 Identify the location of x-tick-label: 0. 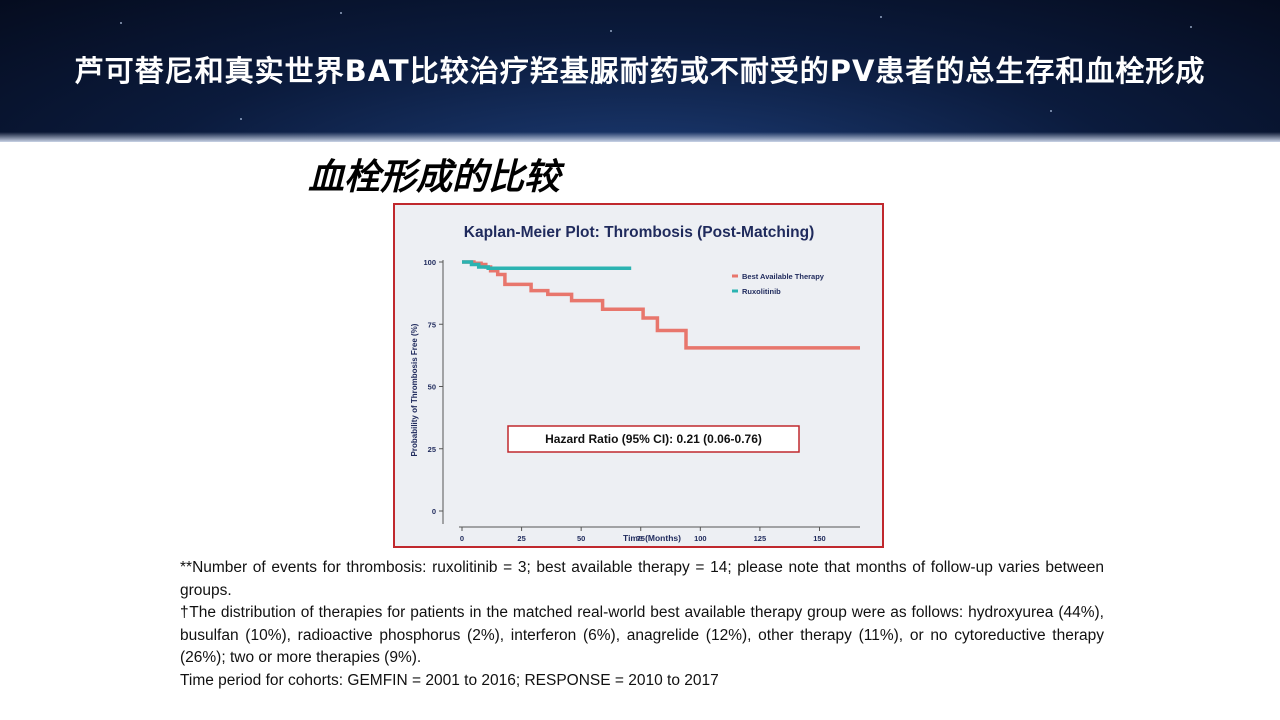
(462, 538).